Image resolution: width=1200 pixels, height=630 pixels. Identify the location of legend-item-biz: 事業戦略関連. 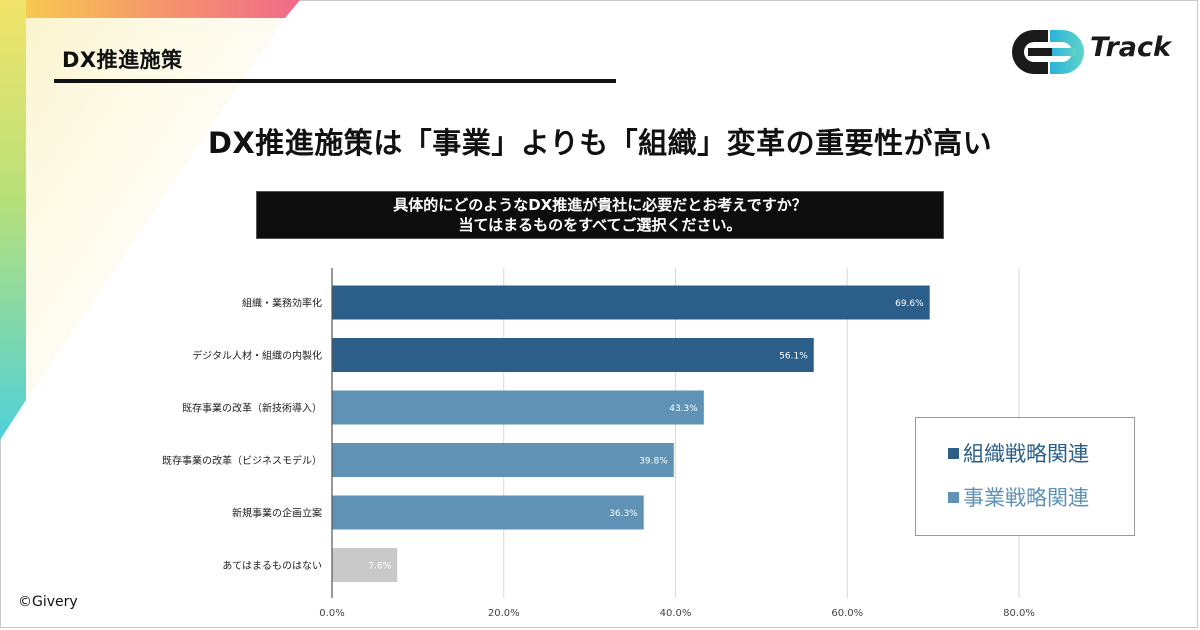
(1018, 497).